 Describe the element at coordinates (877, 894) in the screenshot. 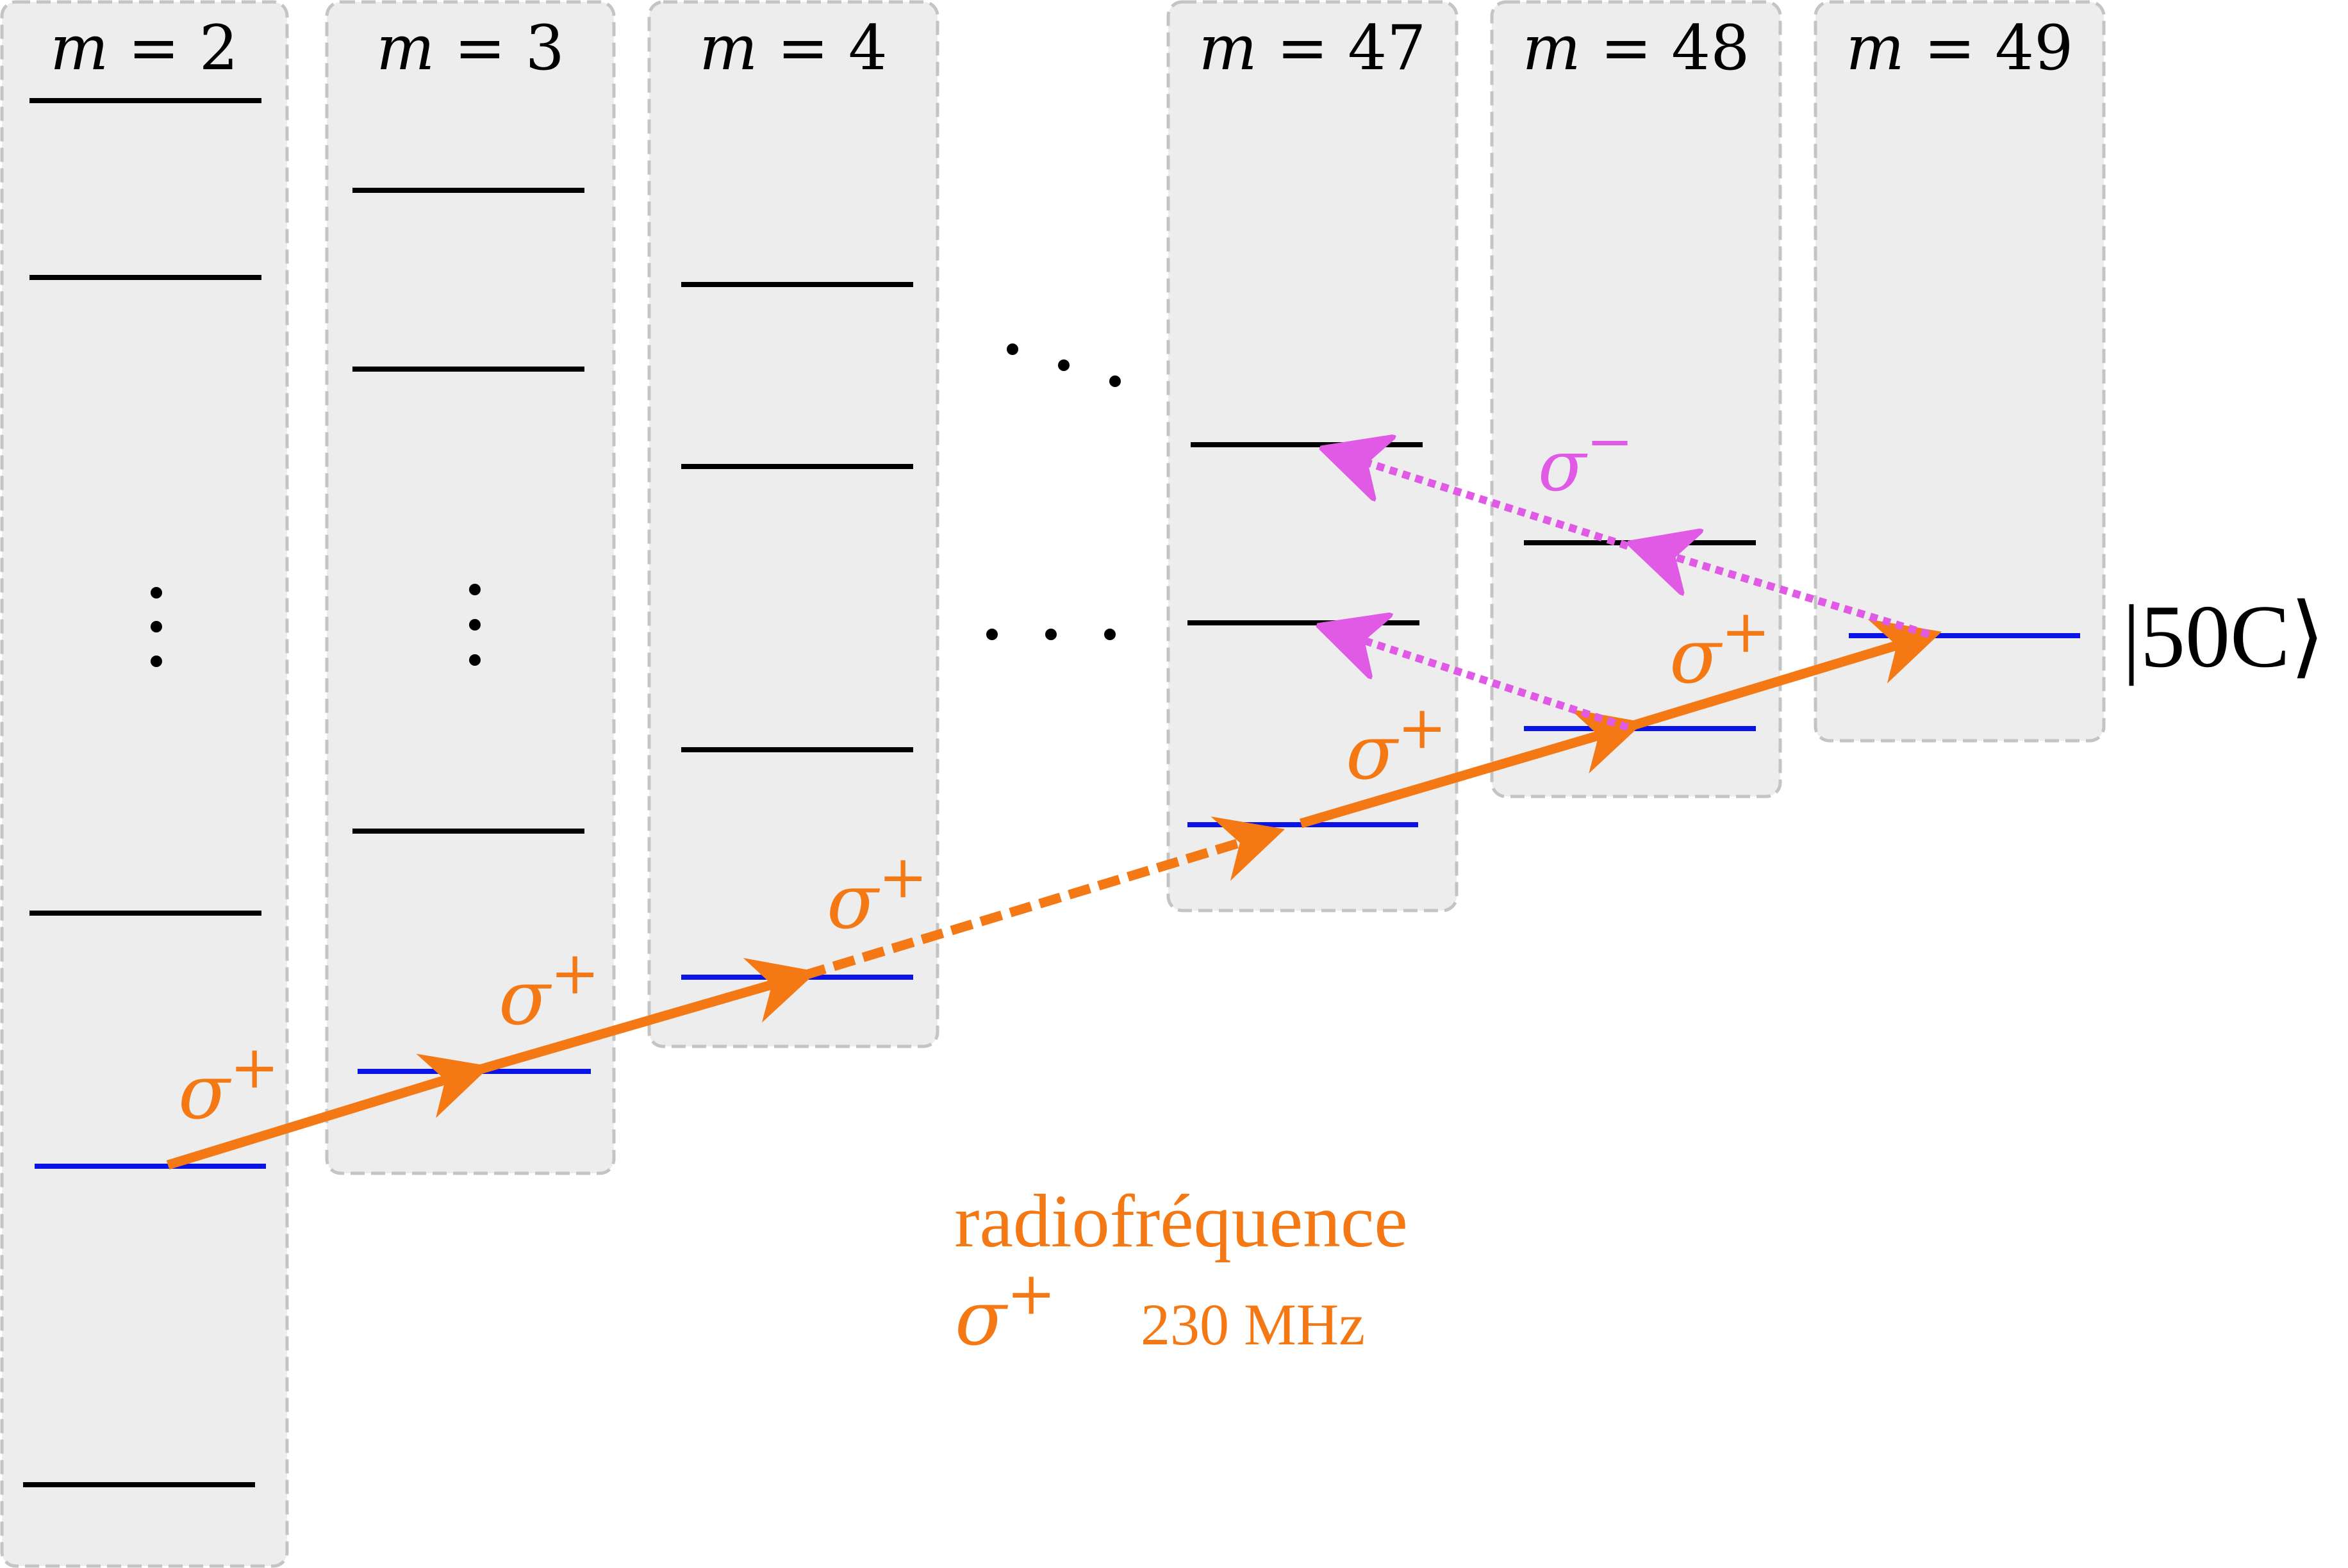

I see `sigma-plus-label-3: σ+` at that location.